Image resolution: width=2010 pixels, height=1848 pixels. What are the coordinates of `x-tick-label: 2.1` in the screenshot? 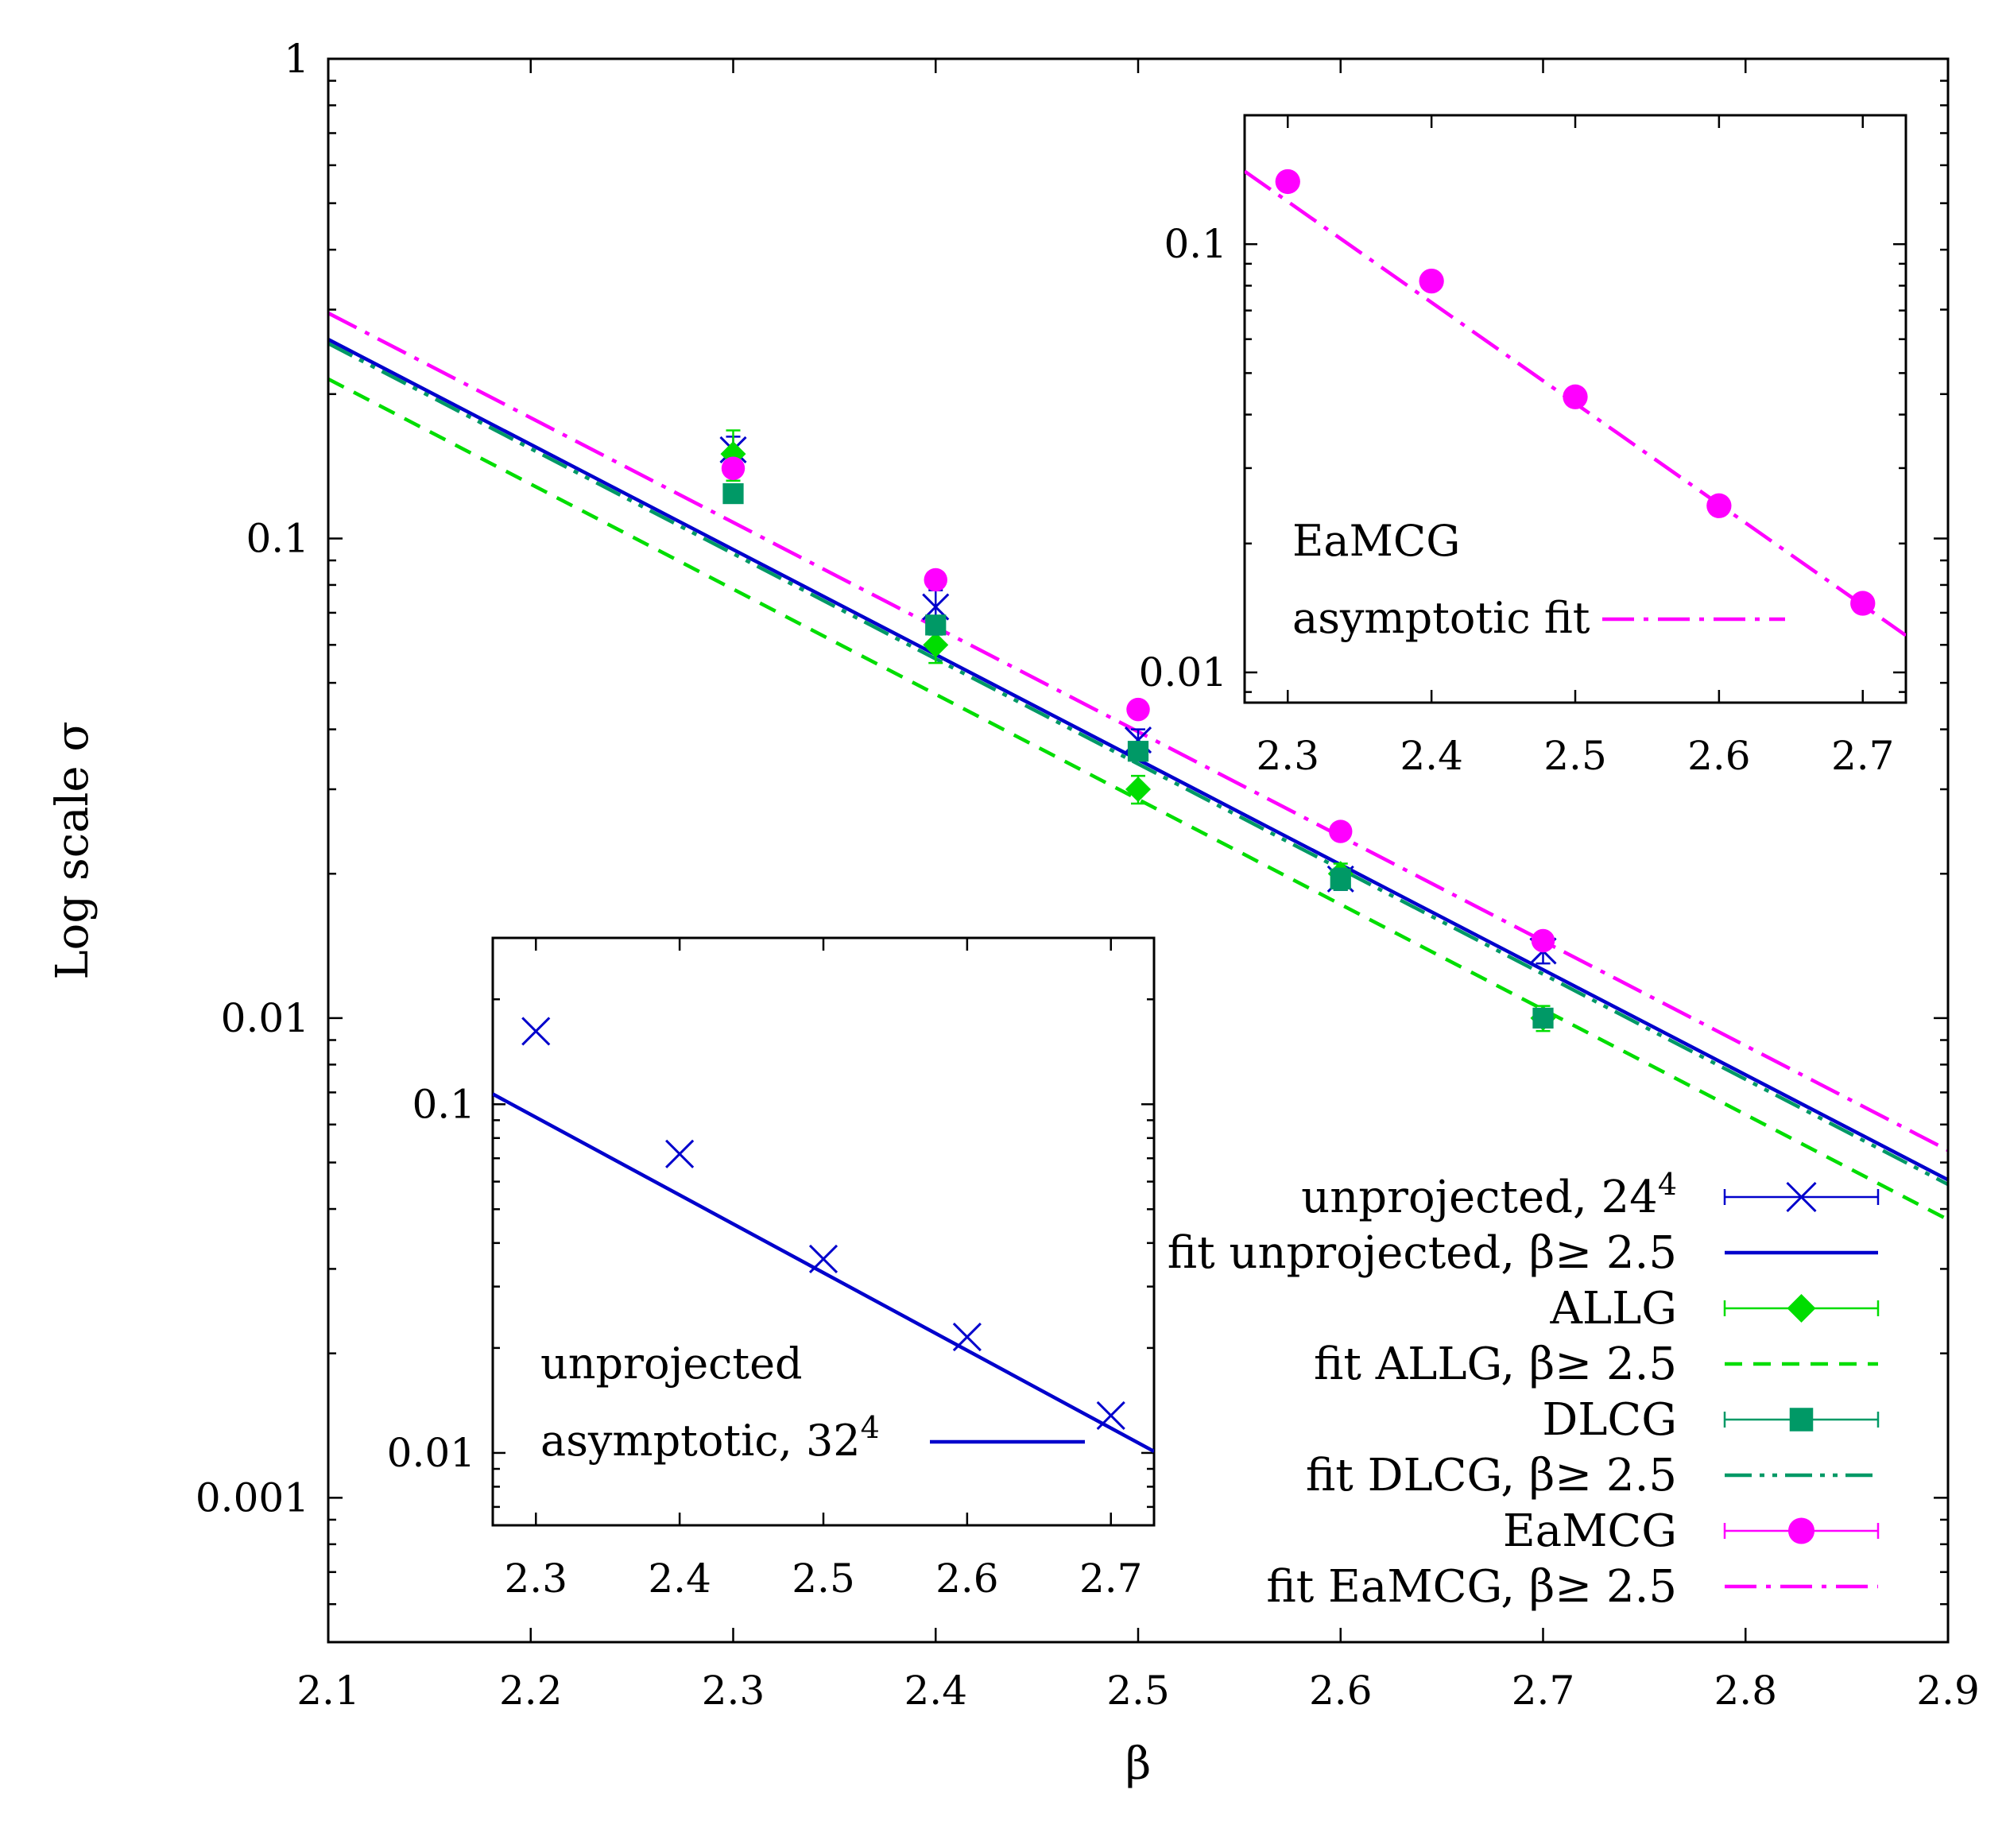 It's located at (328, 1691).